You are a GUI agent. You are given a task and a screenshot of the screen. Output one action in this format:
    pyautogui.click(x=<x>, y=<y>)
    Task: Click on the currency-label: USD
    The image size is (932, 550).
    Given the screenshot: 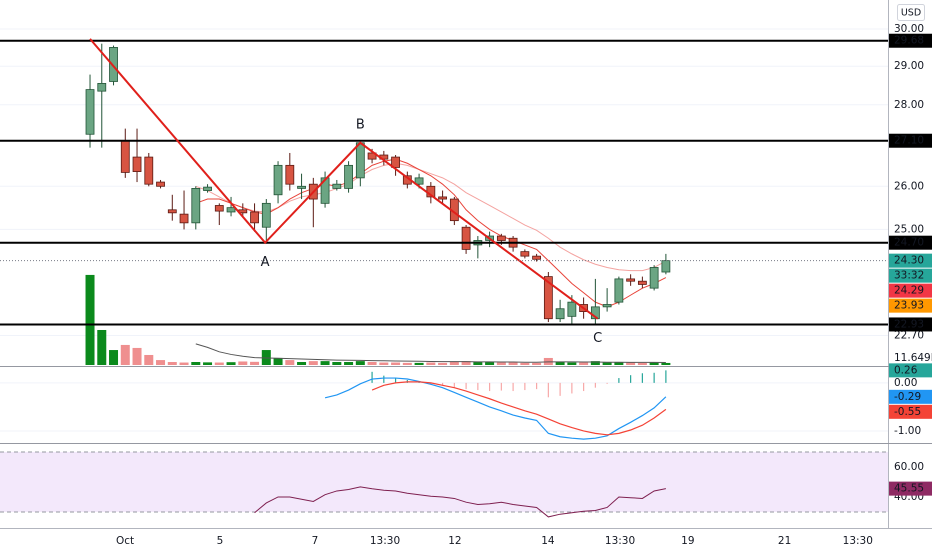 What is the action you would take?
    pyautogui.click(x=911, y=13)
    